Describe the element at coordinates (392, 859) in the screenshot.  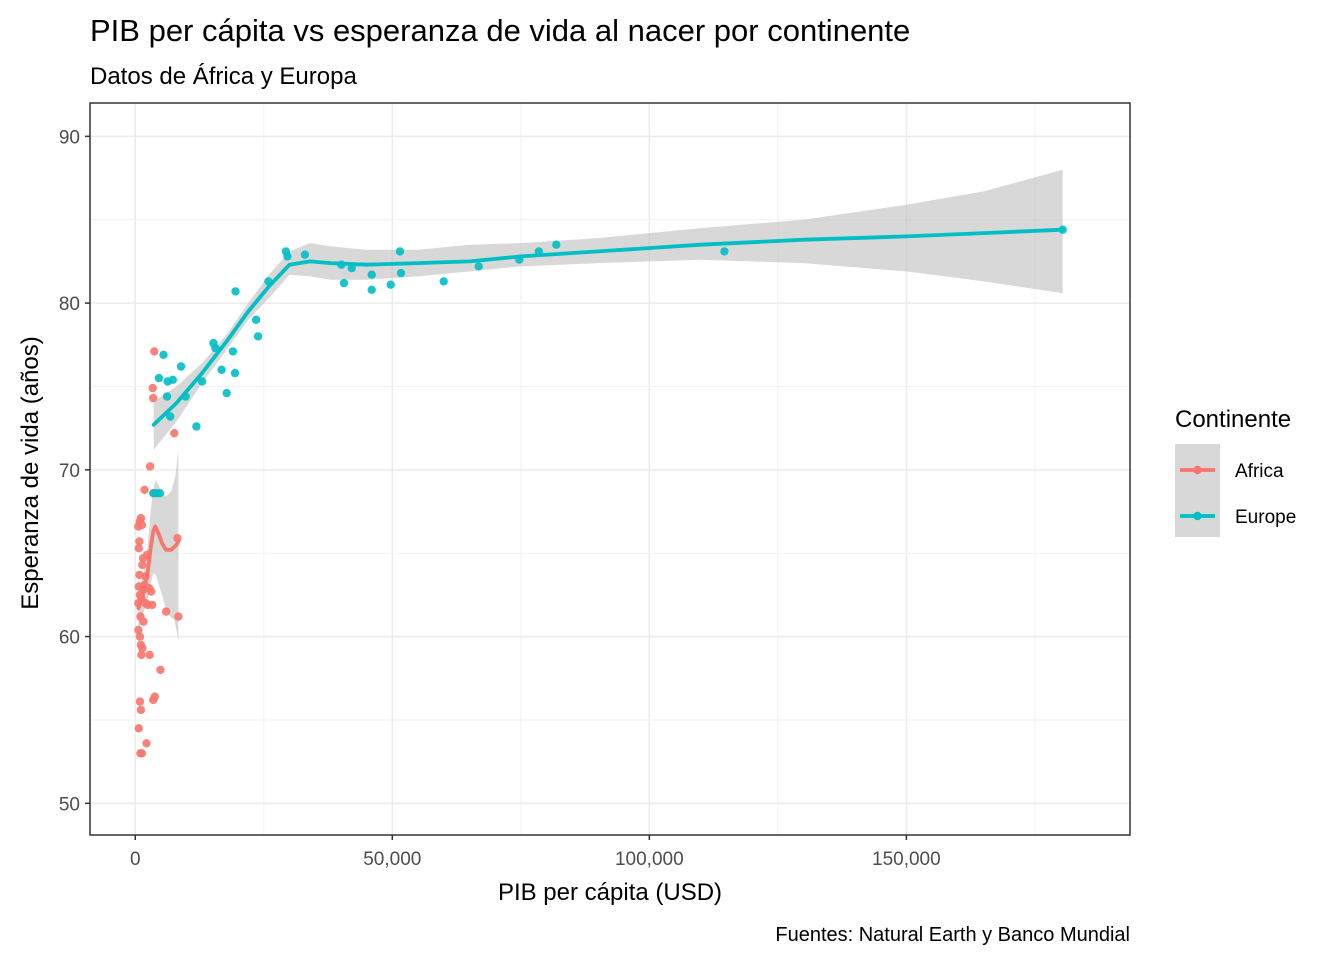
I see `x-tick-label: 50,000` at that location.